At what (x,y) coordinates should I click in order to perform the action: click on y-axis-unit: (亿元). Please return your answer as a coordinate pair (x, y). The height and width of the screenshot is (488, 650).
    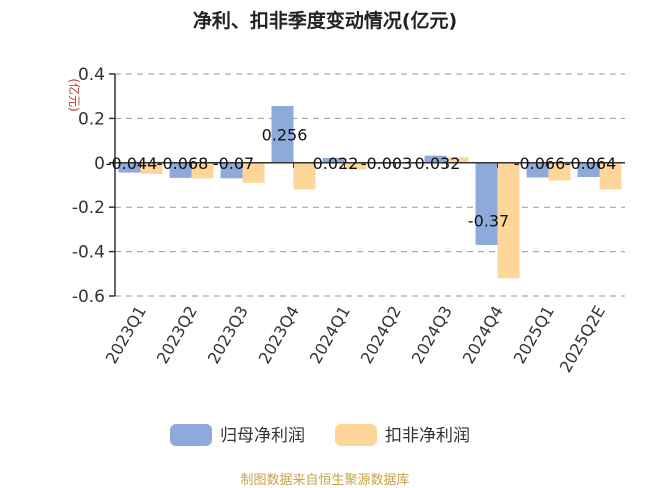
    Looking at the image, I should click on (74, 94).